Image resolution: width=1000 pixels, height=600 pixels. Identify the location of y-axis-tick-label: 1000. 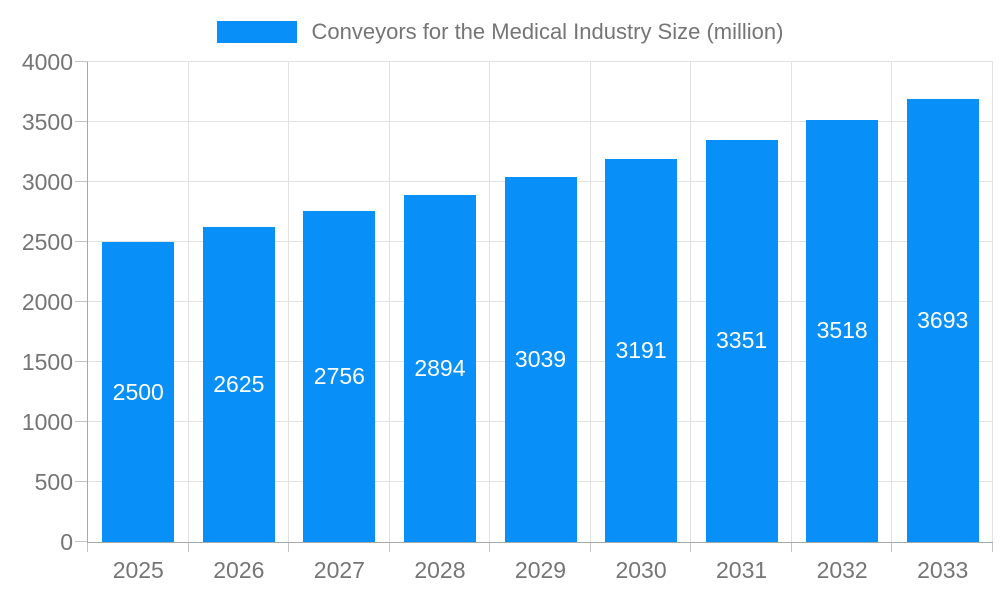
(47, 422).